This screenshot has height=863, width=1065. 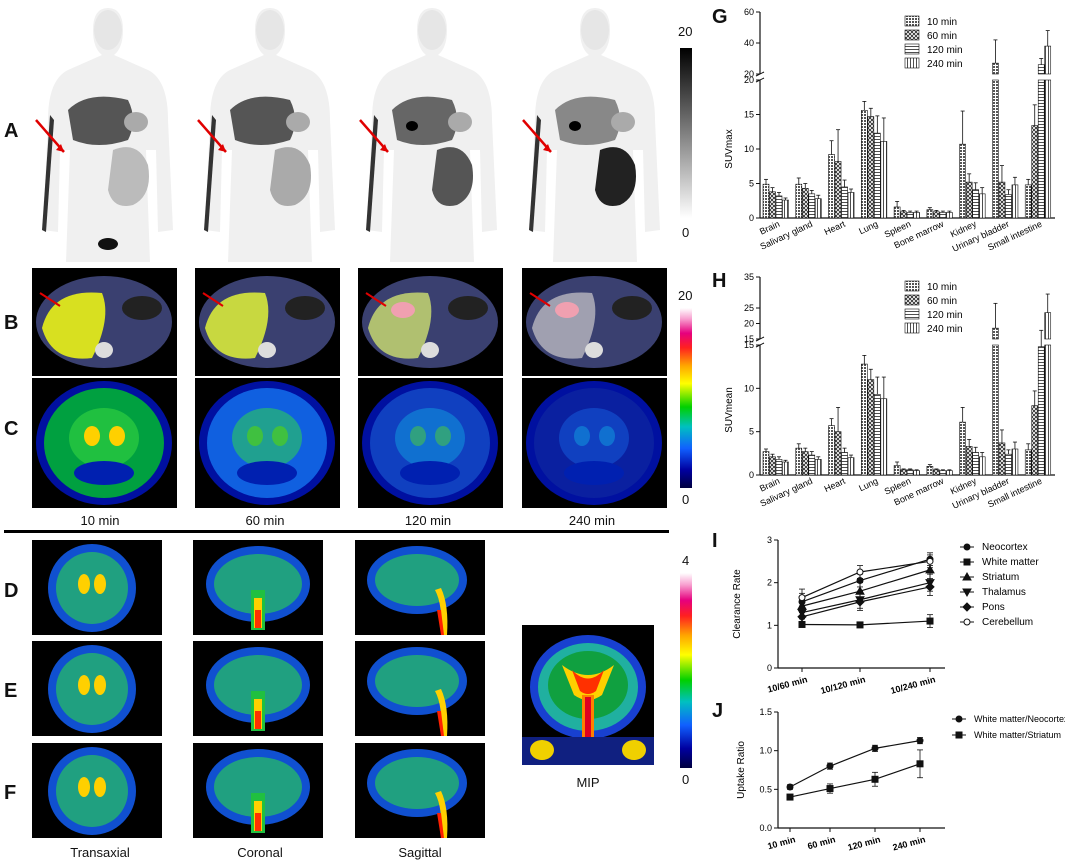 I want to click on ytick: 1.0, so click(x=765, y=751).